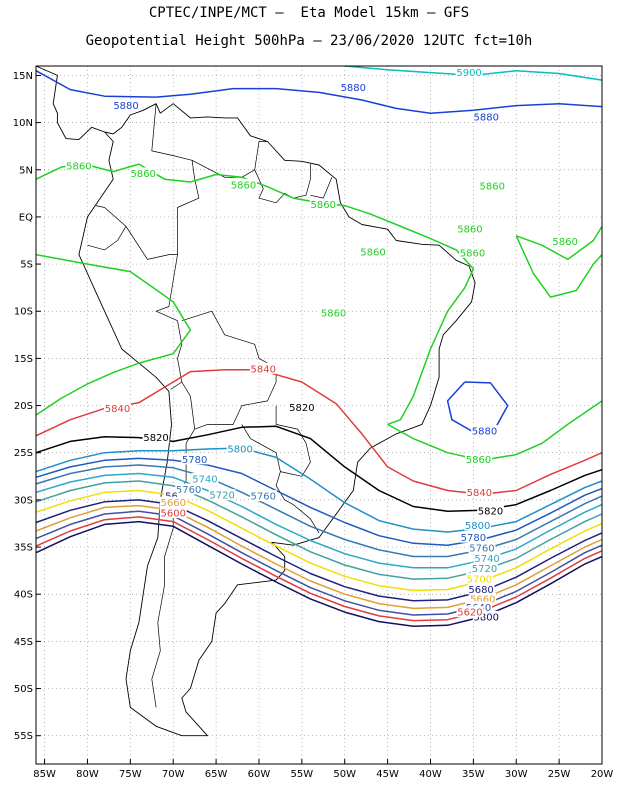 This screenshot has height=800, width=618. Describe the element at coordinates (23, 642) in the screenshot. I see `lat-tick-label: 45S` at that location.